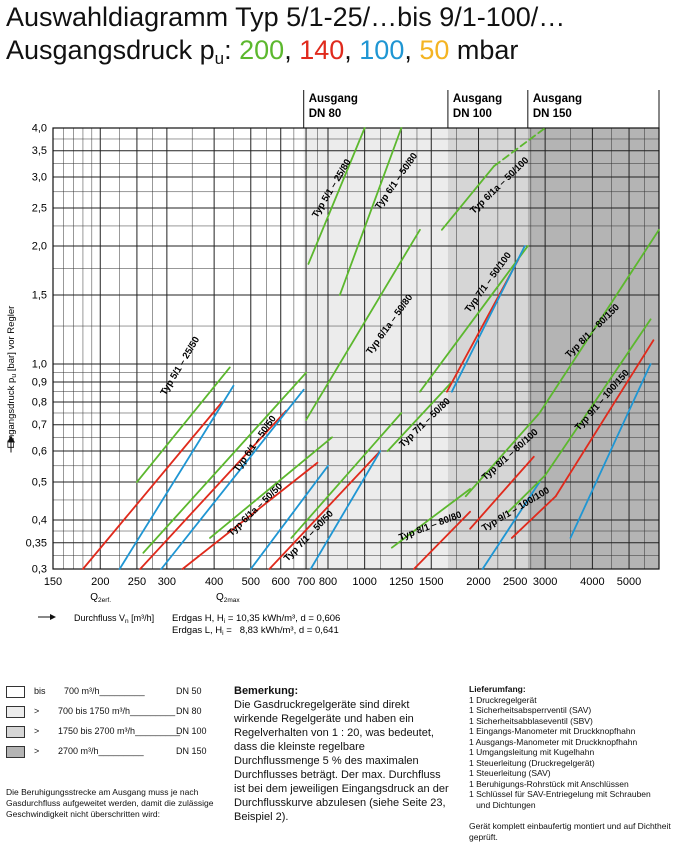 Image resolution: width=674 pixels, height=850 pixels. Describe the element at coordinates (40, 691) in the screenshot. I see `legend-prefix: bis` at that location.